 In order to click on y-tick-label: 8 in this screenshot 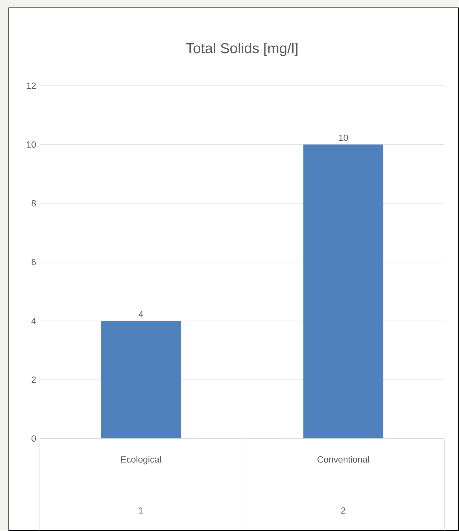, I will do `click(34, 203)`.